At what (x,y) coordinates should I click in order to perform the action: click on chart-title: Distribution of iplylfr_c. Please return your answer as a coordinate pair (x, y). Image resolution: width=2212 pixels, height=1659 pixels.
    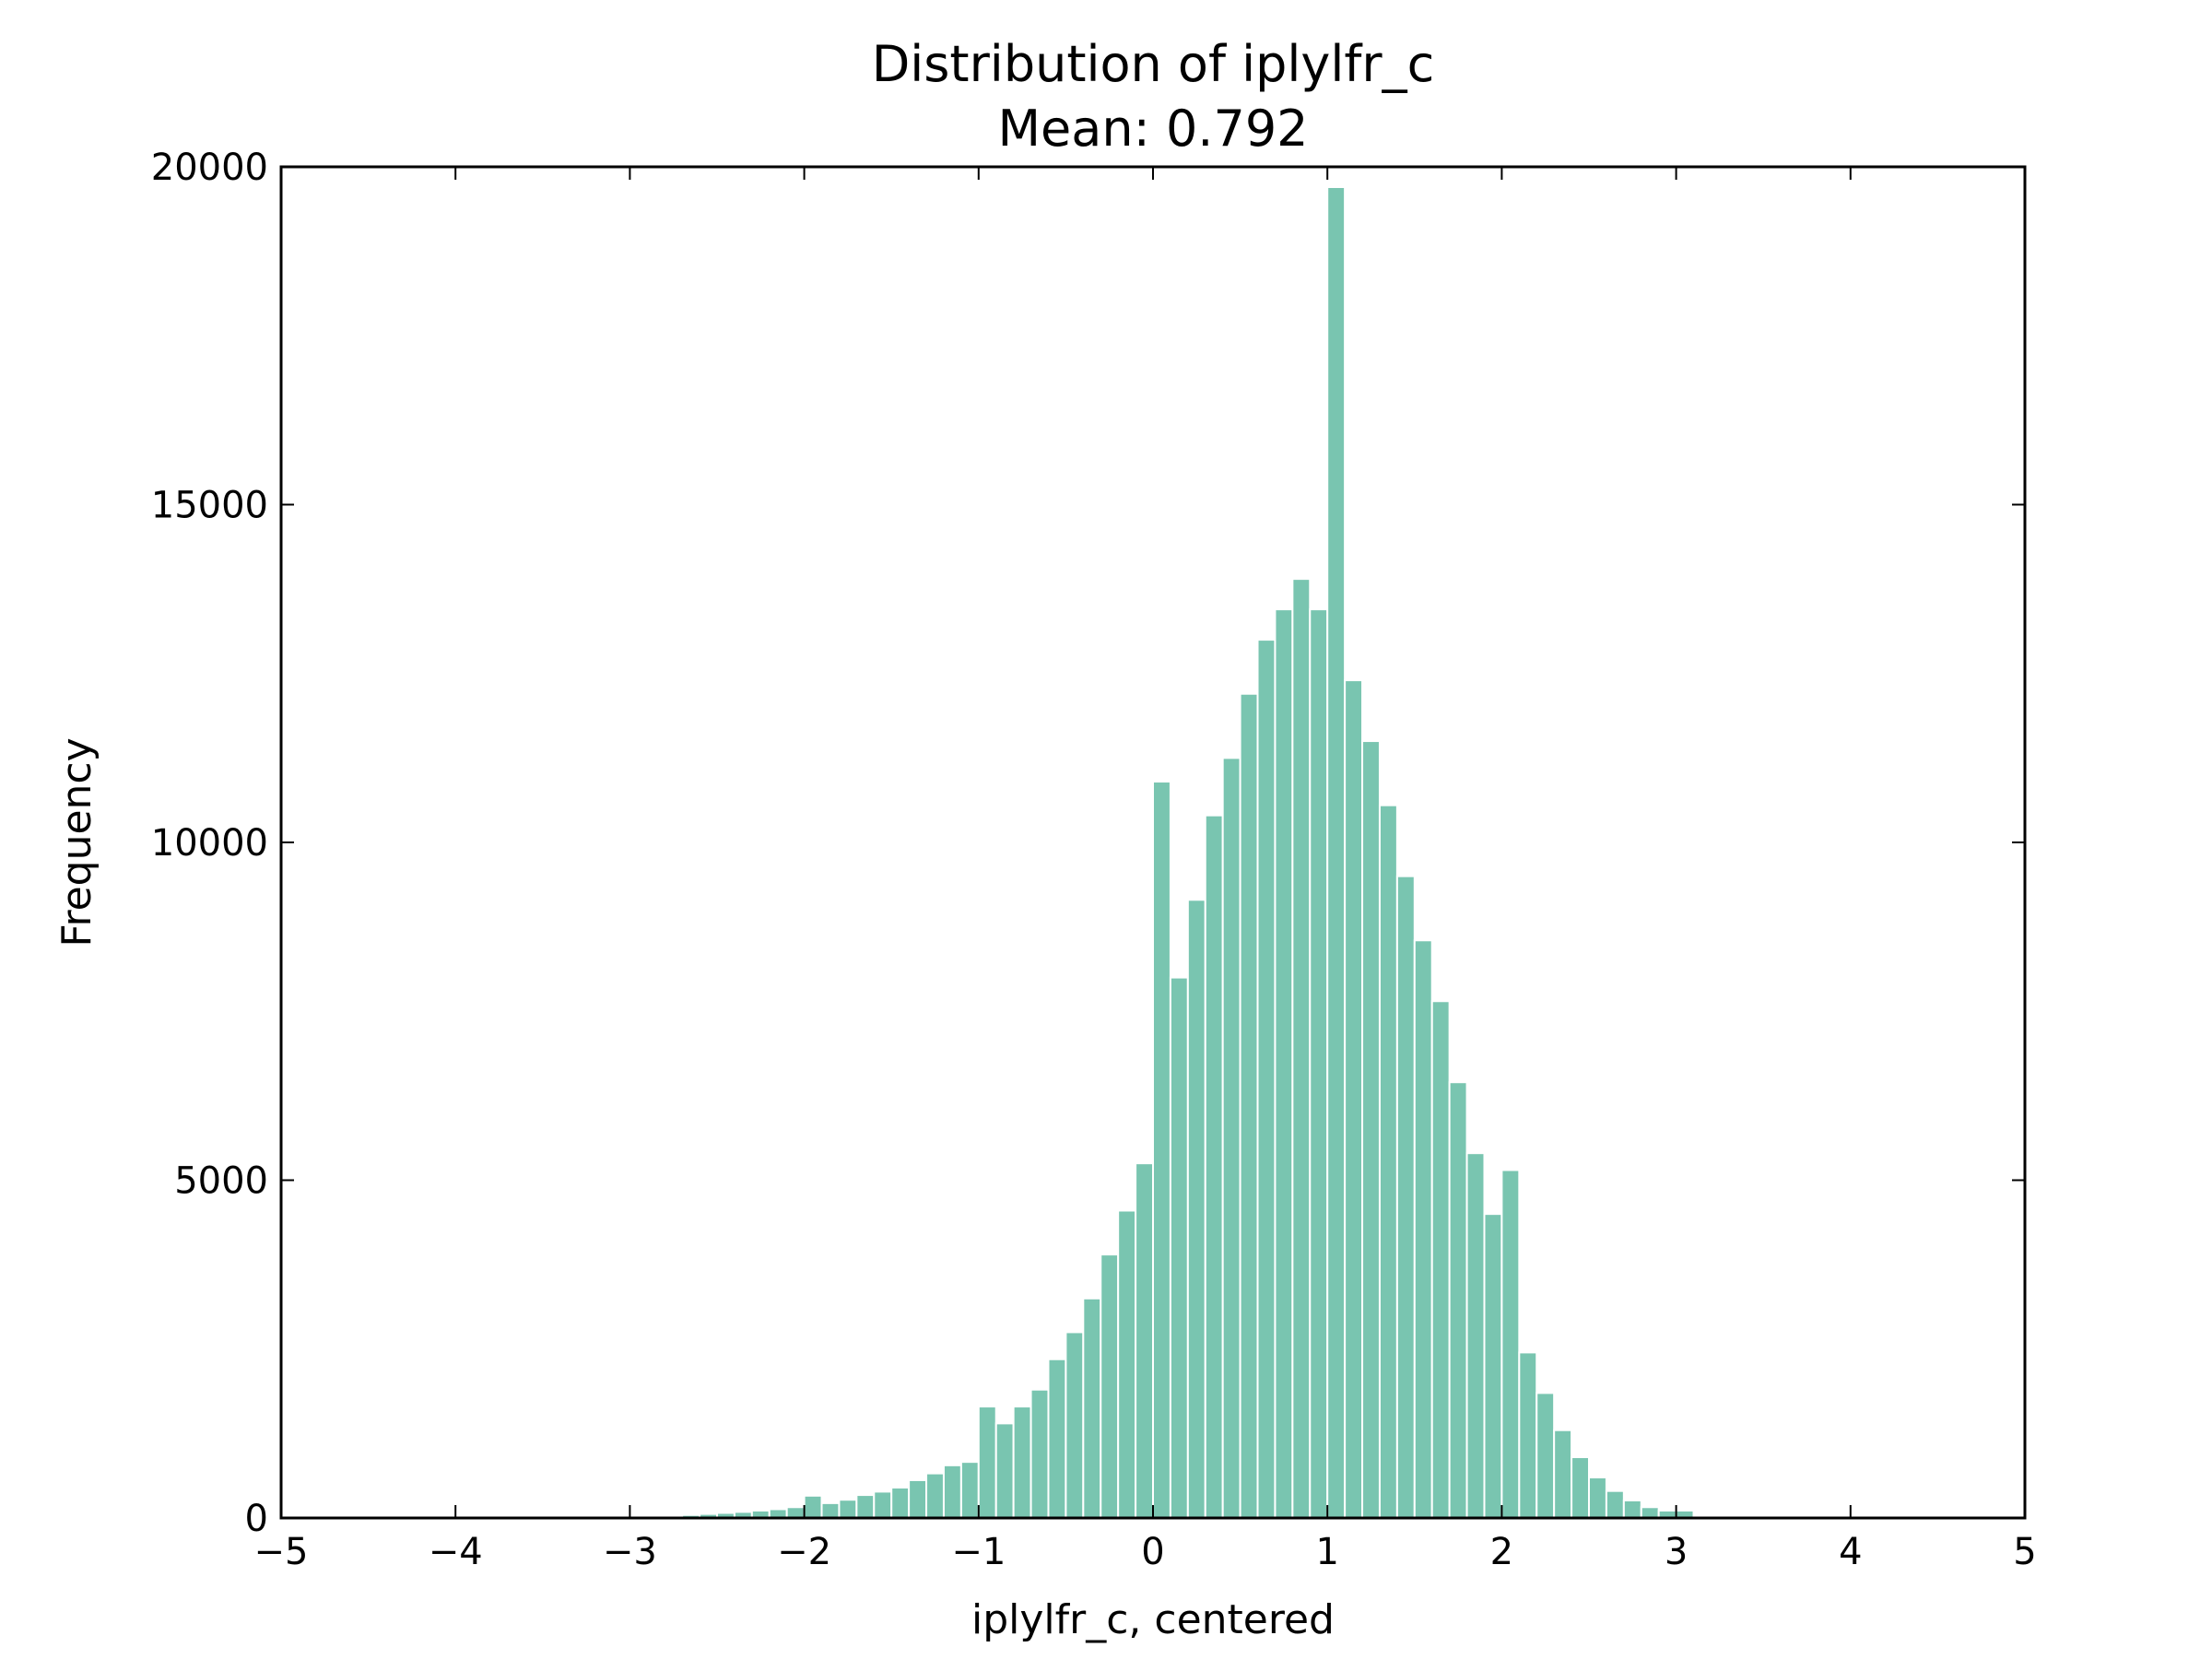
    Looking at the image, I should click on (1153, 64).